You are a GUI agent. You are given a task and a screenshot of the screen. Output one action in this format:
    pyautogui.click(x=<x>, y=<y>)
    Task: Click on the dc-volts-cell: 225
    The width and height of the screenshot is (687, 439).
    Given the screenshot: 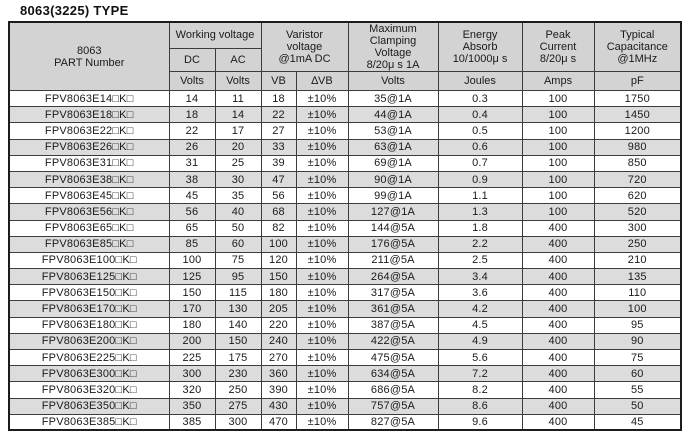 What is the action you would take?
    pyautogui.click(x=192, y=357)
    